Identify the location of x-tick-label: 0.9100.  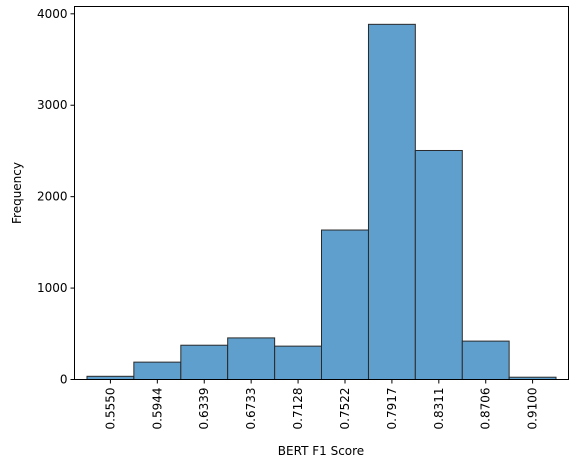
(533, 409).